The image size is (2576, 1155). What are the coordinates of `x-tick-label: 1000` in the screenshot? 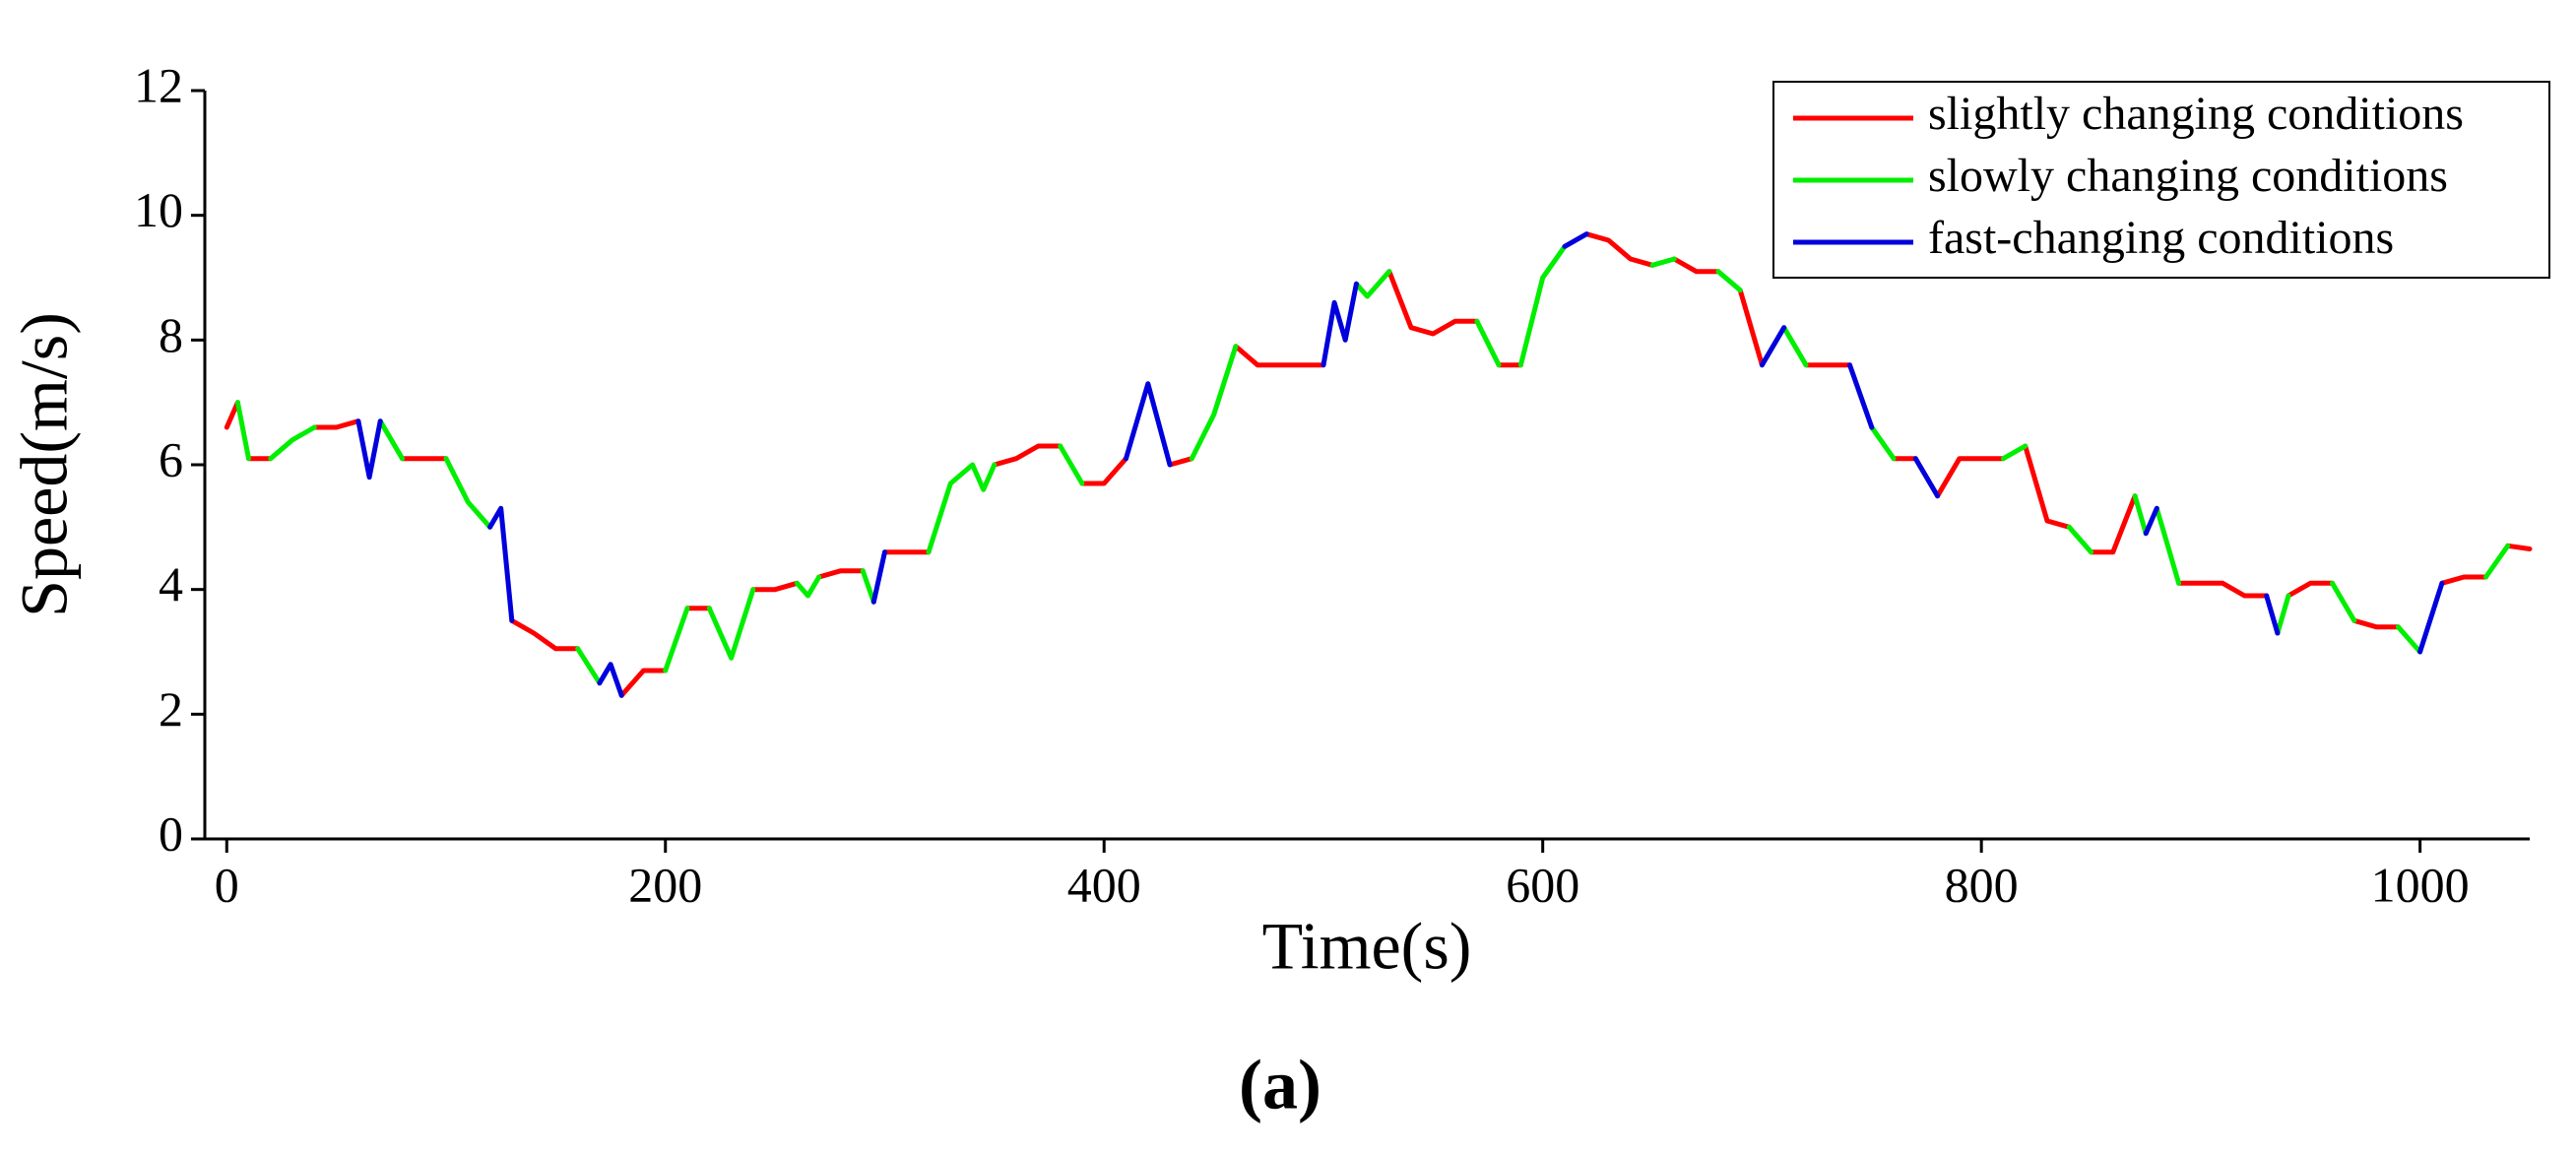 It's located at (2420, 884).